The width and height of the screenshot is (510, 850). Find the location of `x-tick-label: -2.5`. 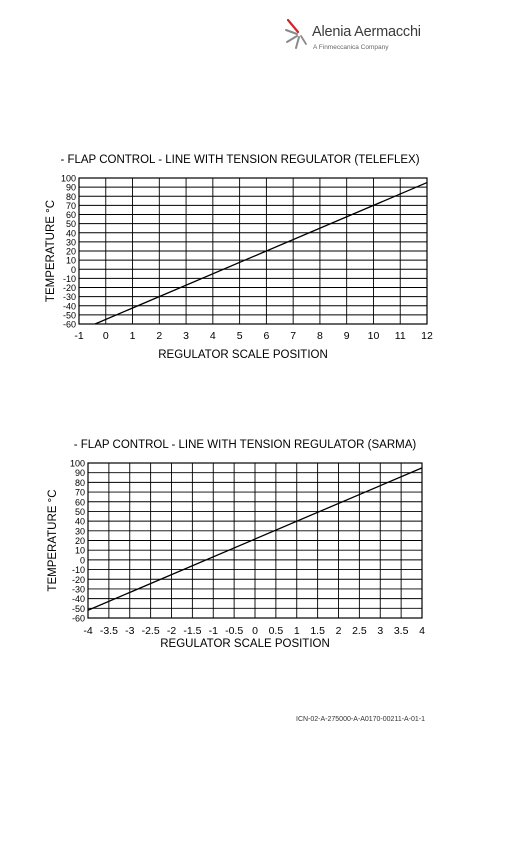

x-tick-label: -2.5 is located at coordinates (151, 631).